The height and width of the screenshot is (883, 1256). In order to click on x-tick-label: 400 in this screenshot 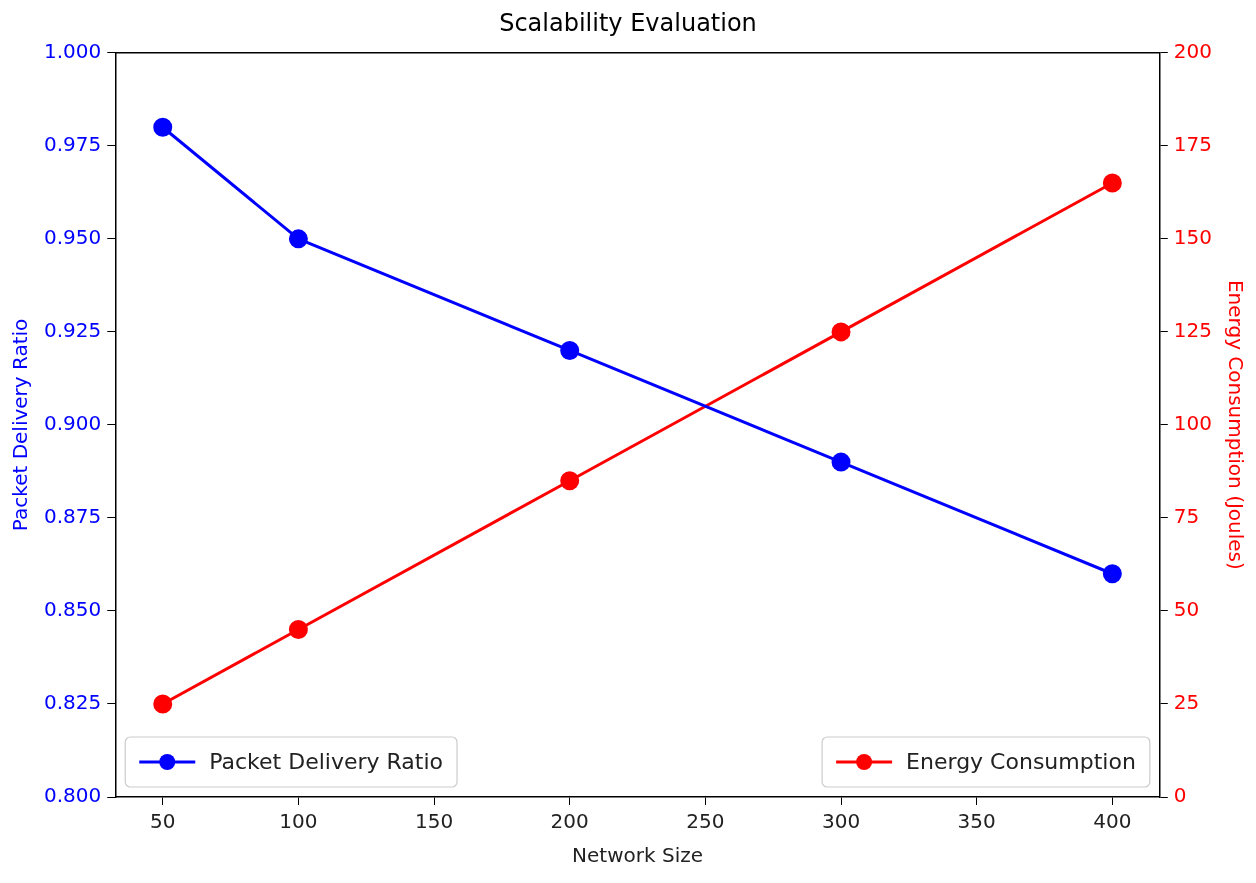, I will do `click(1112, 821)`.